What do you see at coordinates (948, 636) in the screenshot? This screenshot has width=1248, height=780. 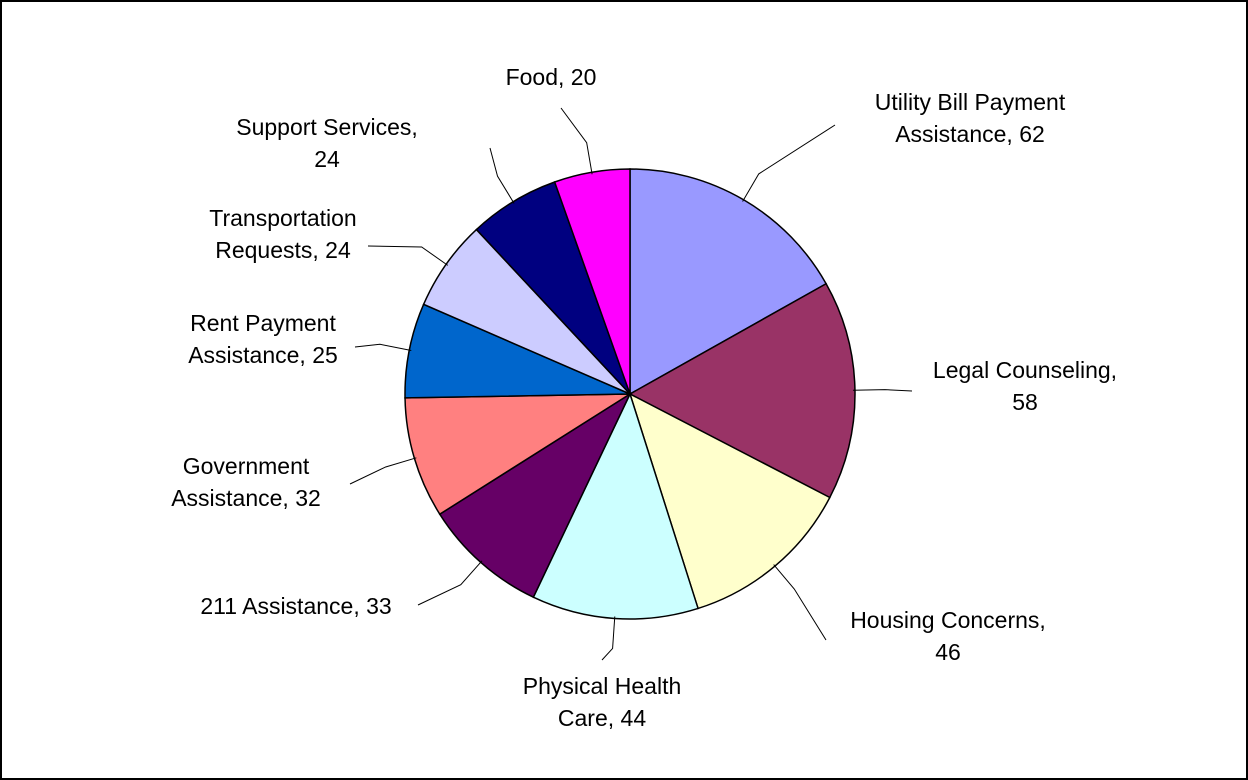 I see `data-label: Housing Concerns, 46` at bounding box center [948, 636].